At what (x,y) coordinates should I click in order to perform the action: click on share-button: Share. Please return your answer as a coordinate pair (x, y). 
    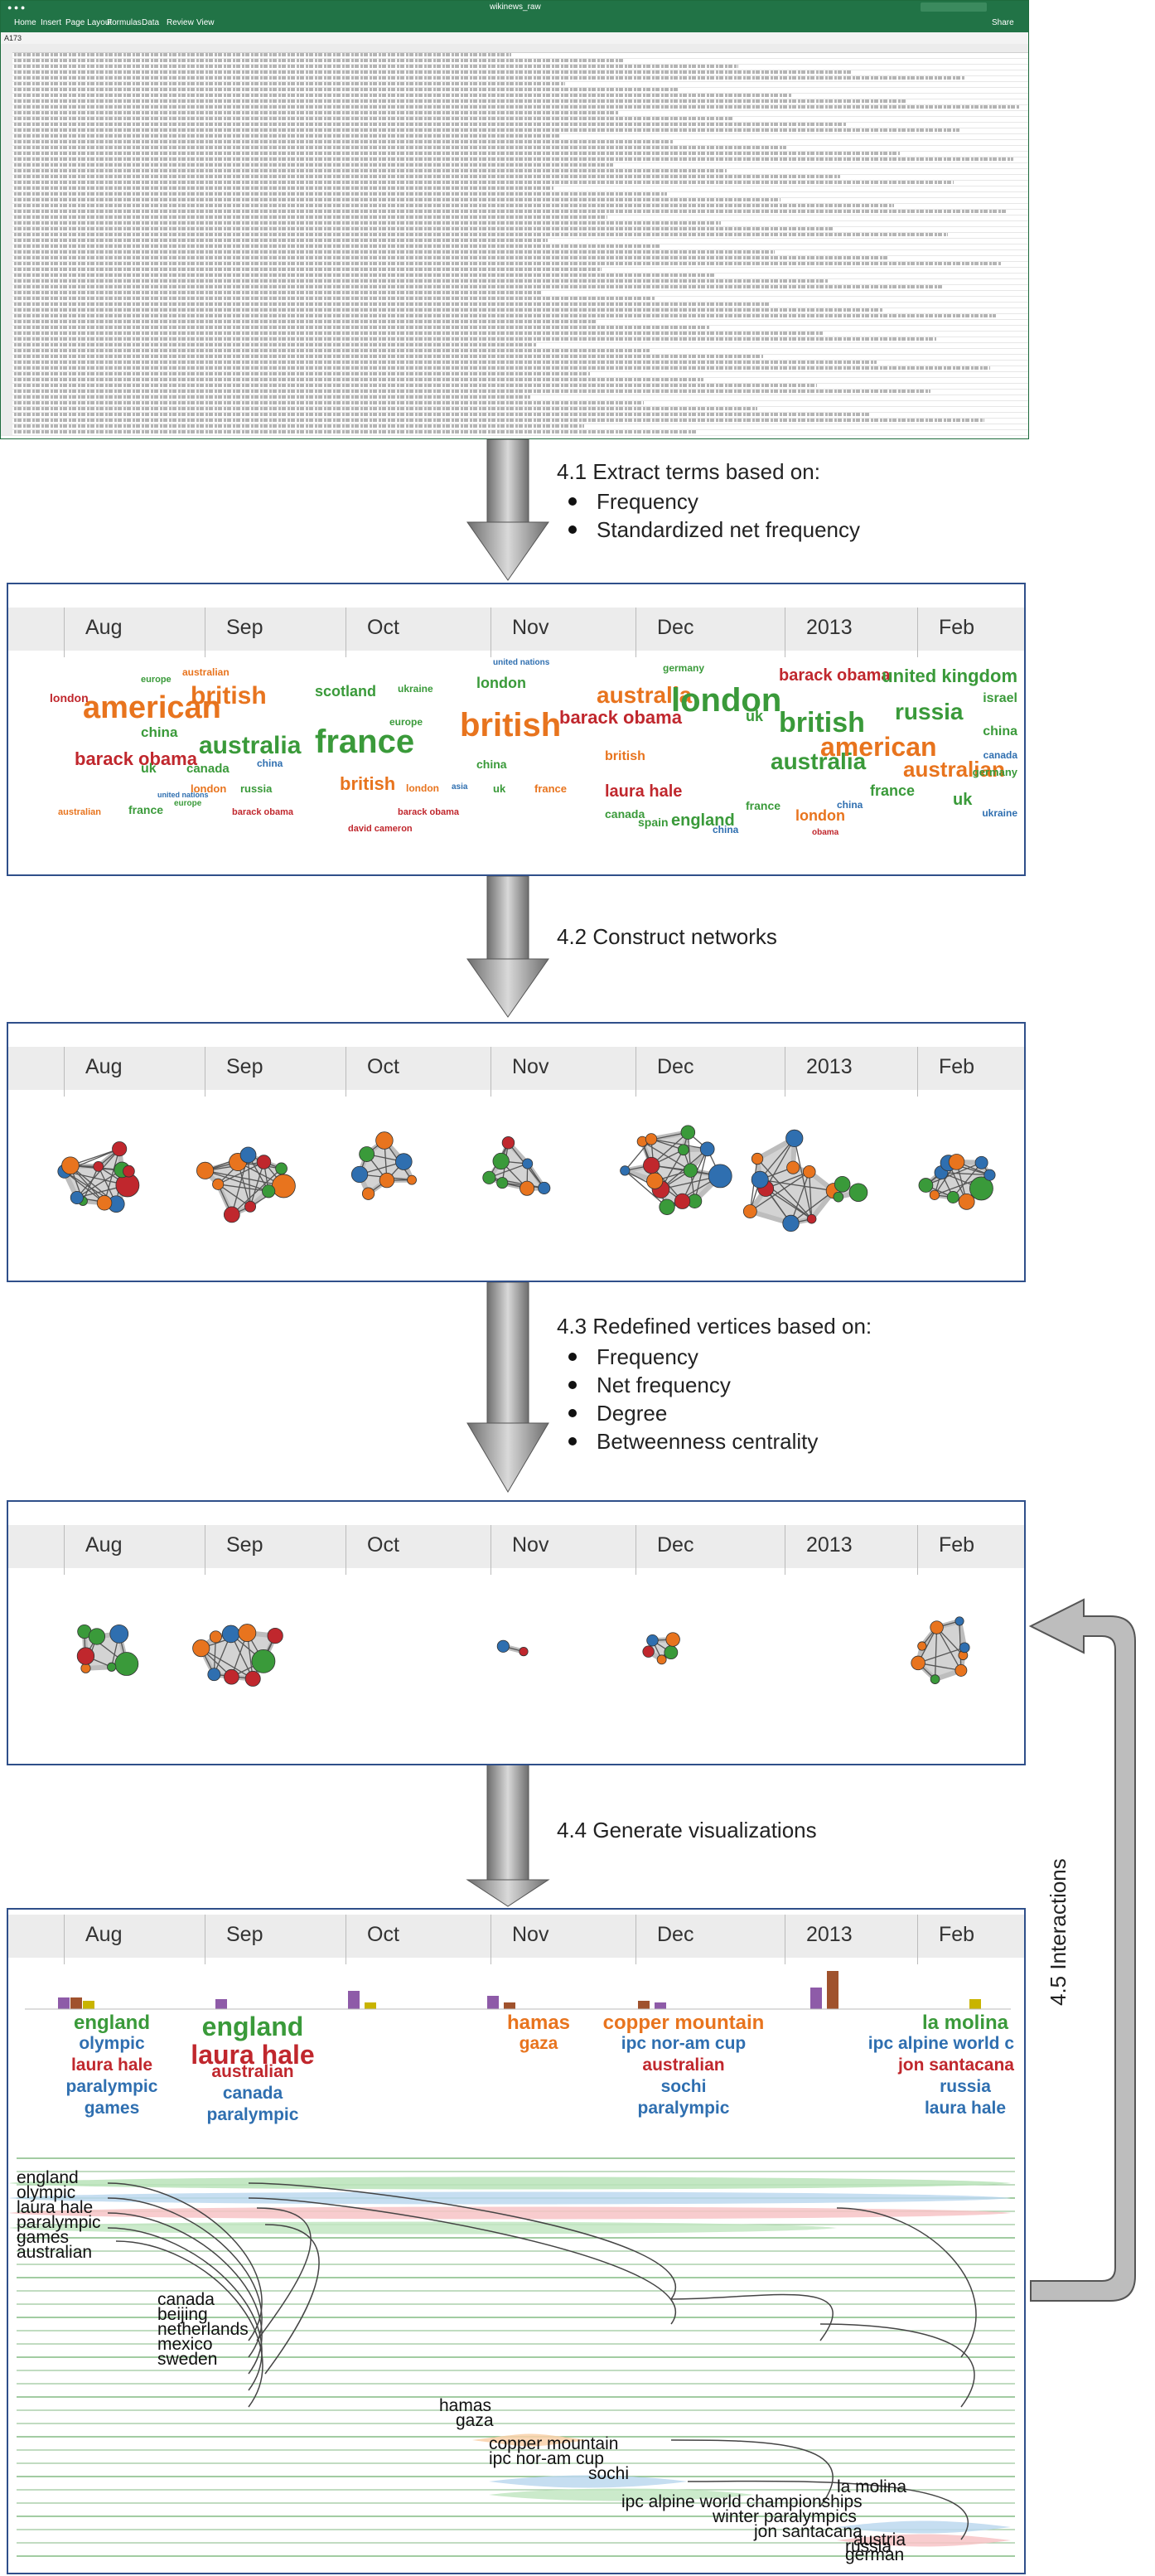
    Looking at the image, I should click on (1003, 22).